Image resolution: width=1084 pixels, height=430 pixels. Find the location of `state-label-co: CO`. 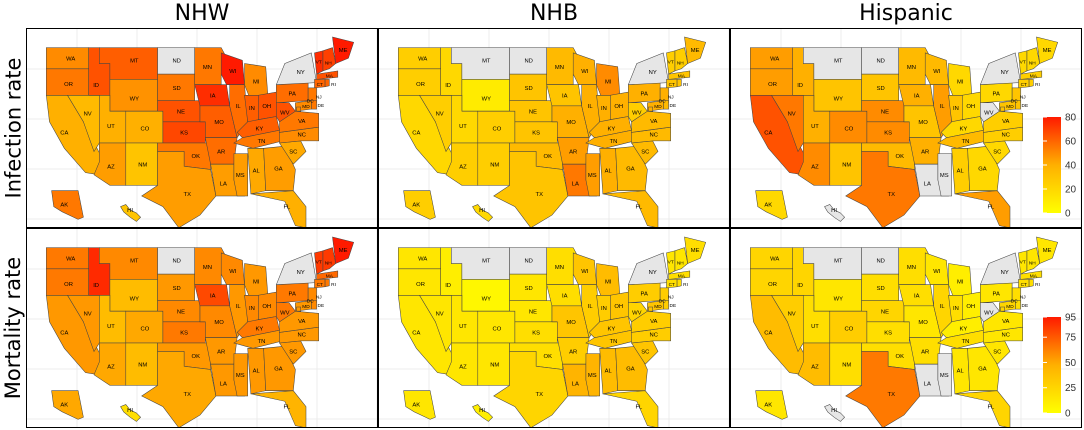

state-label-co: CO is located at coordinates (145, 329).